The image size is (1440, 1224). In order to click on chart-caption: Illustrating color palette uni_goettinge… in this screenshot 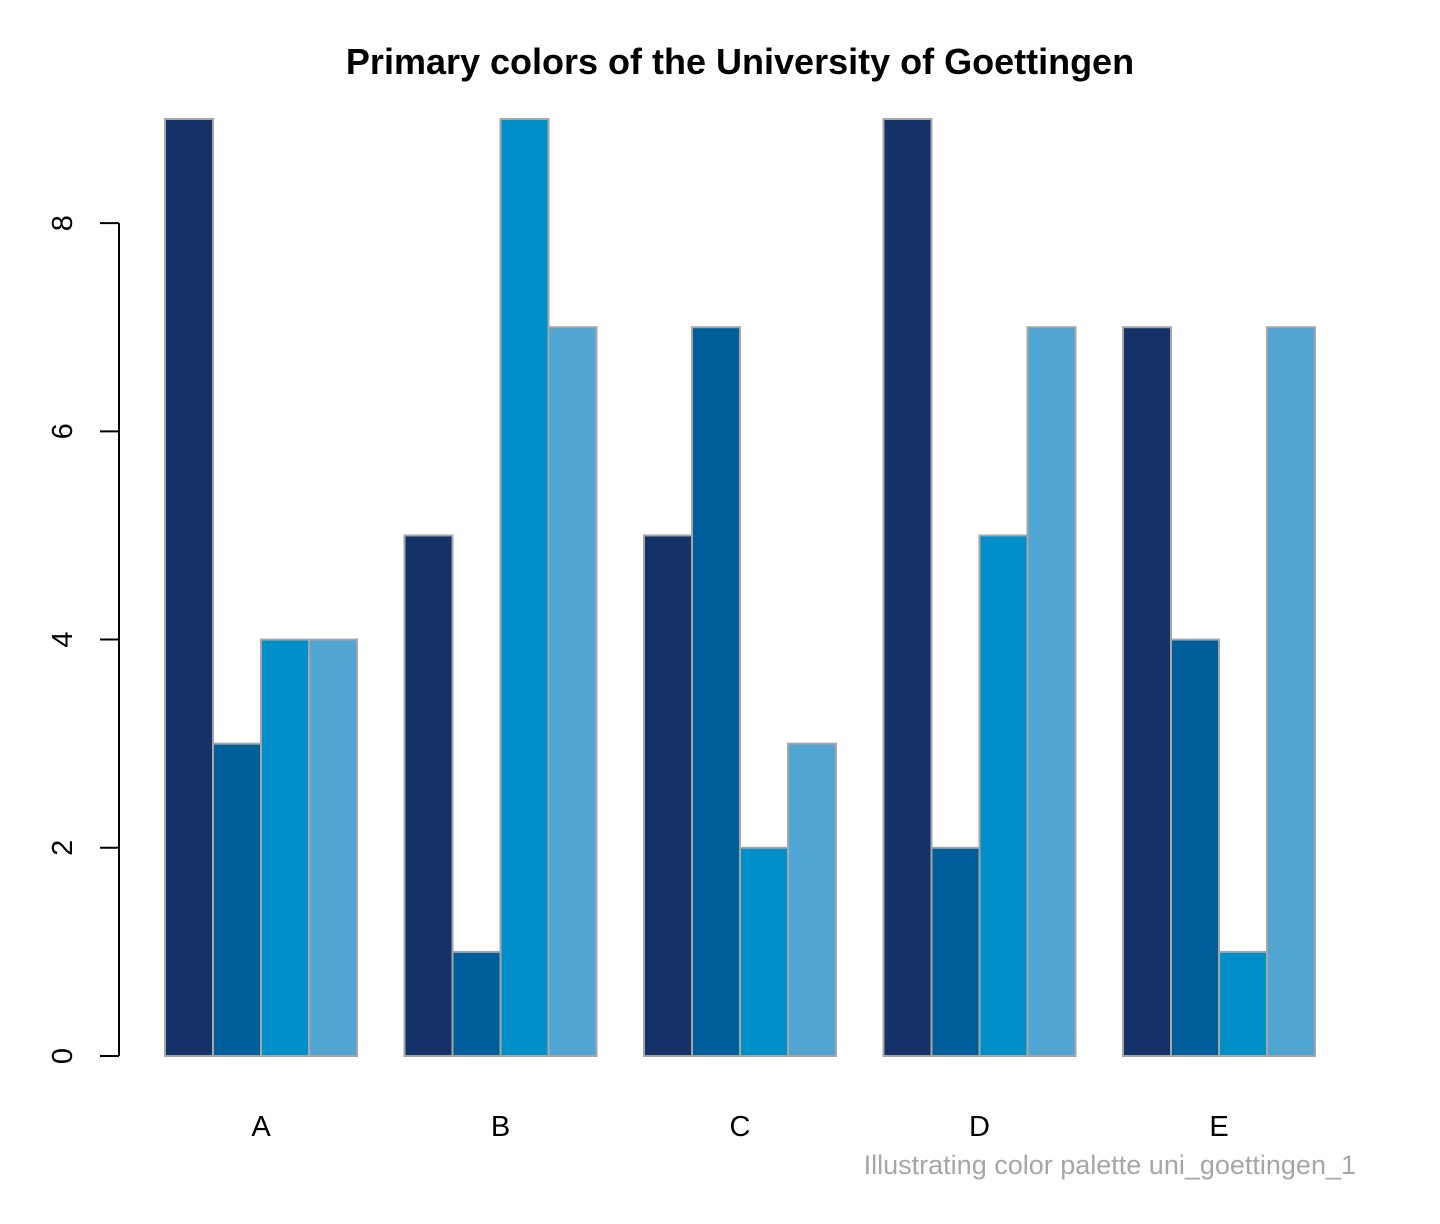, I will do `click(1110, 1165)`.